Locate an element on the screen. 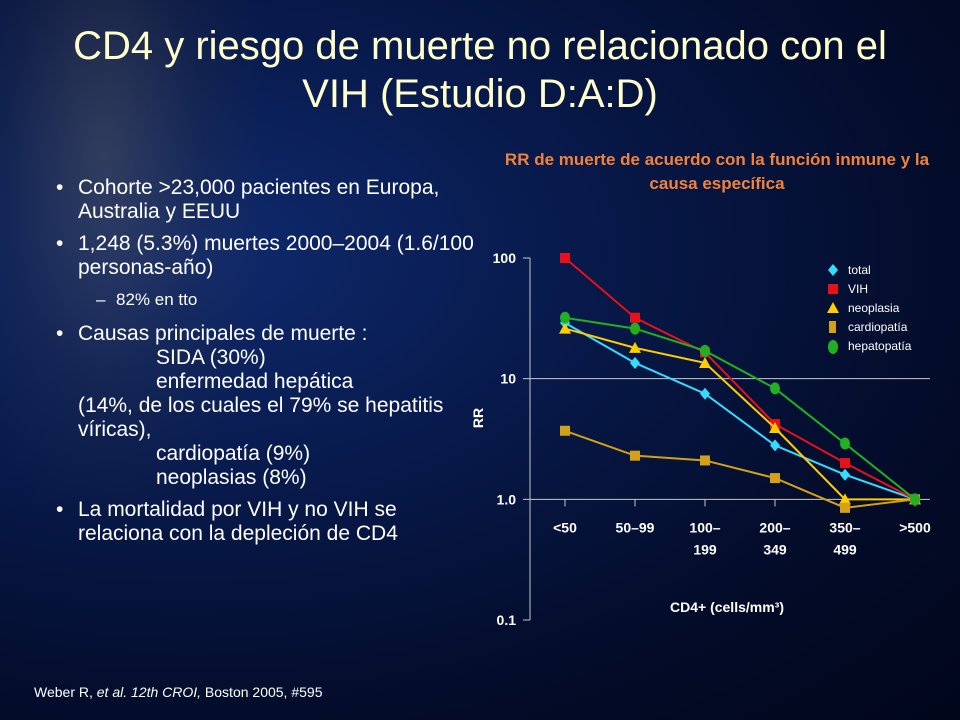 The width and height of the screenshot is (960, 720). x-tick-label: 199 is located at coordinates (705, 549).